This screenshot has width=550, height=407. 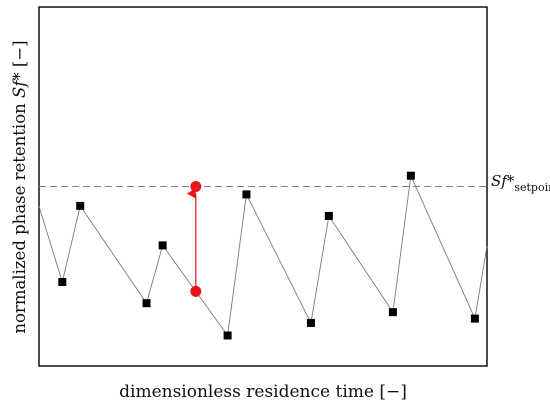 What do you see at coordinates (196, 186) in the screenshot?
I see `target-point-marker` at bounding box center [196, 186].